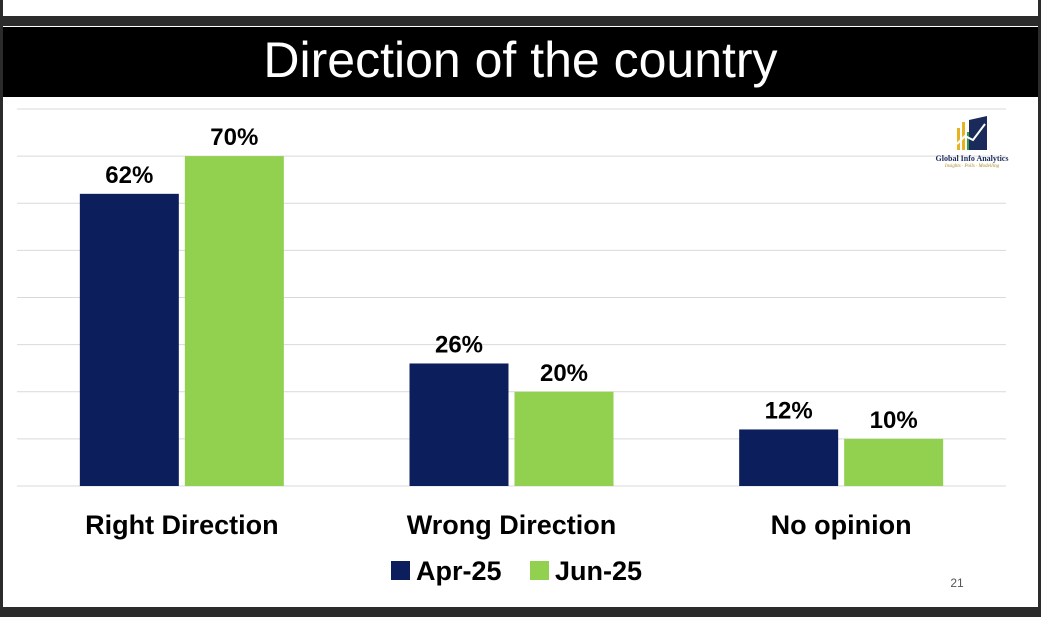 The image size is (1041, 617). What do you see at coordinates (841, 525) in the screenshot?
I see `category-label: No opinion` at bounding box center [841, 525].